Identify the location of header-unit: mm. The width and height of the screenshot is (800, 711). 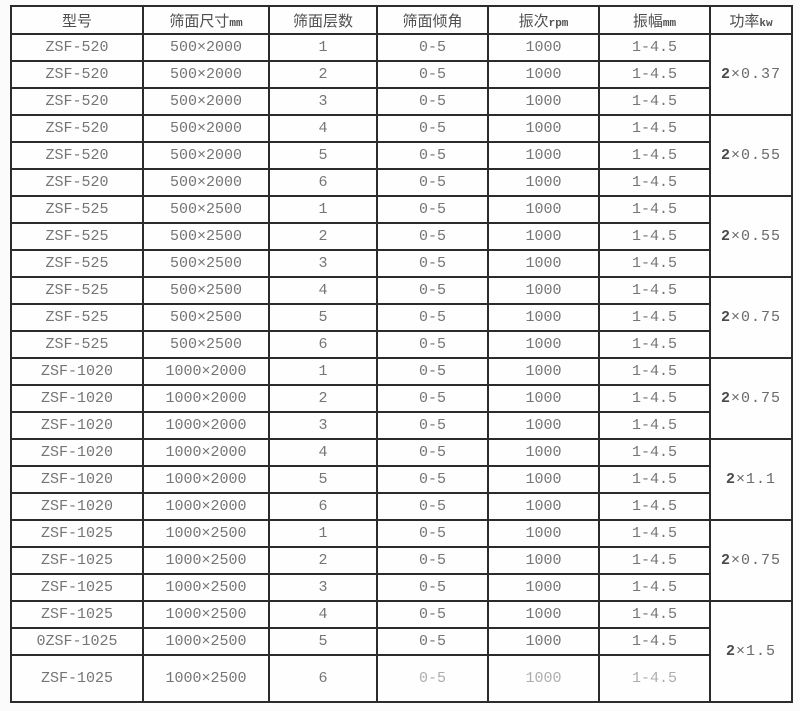
(236, 23).